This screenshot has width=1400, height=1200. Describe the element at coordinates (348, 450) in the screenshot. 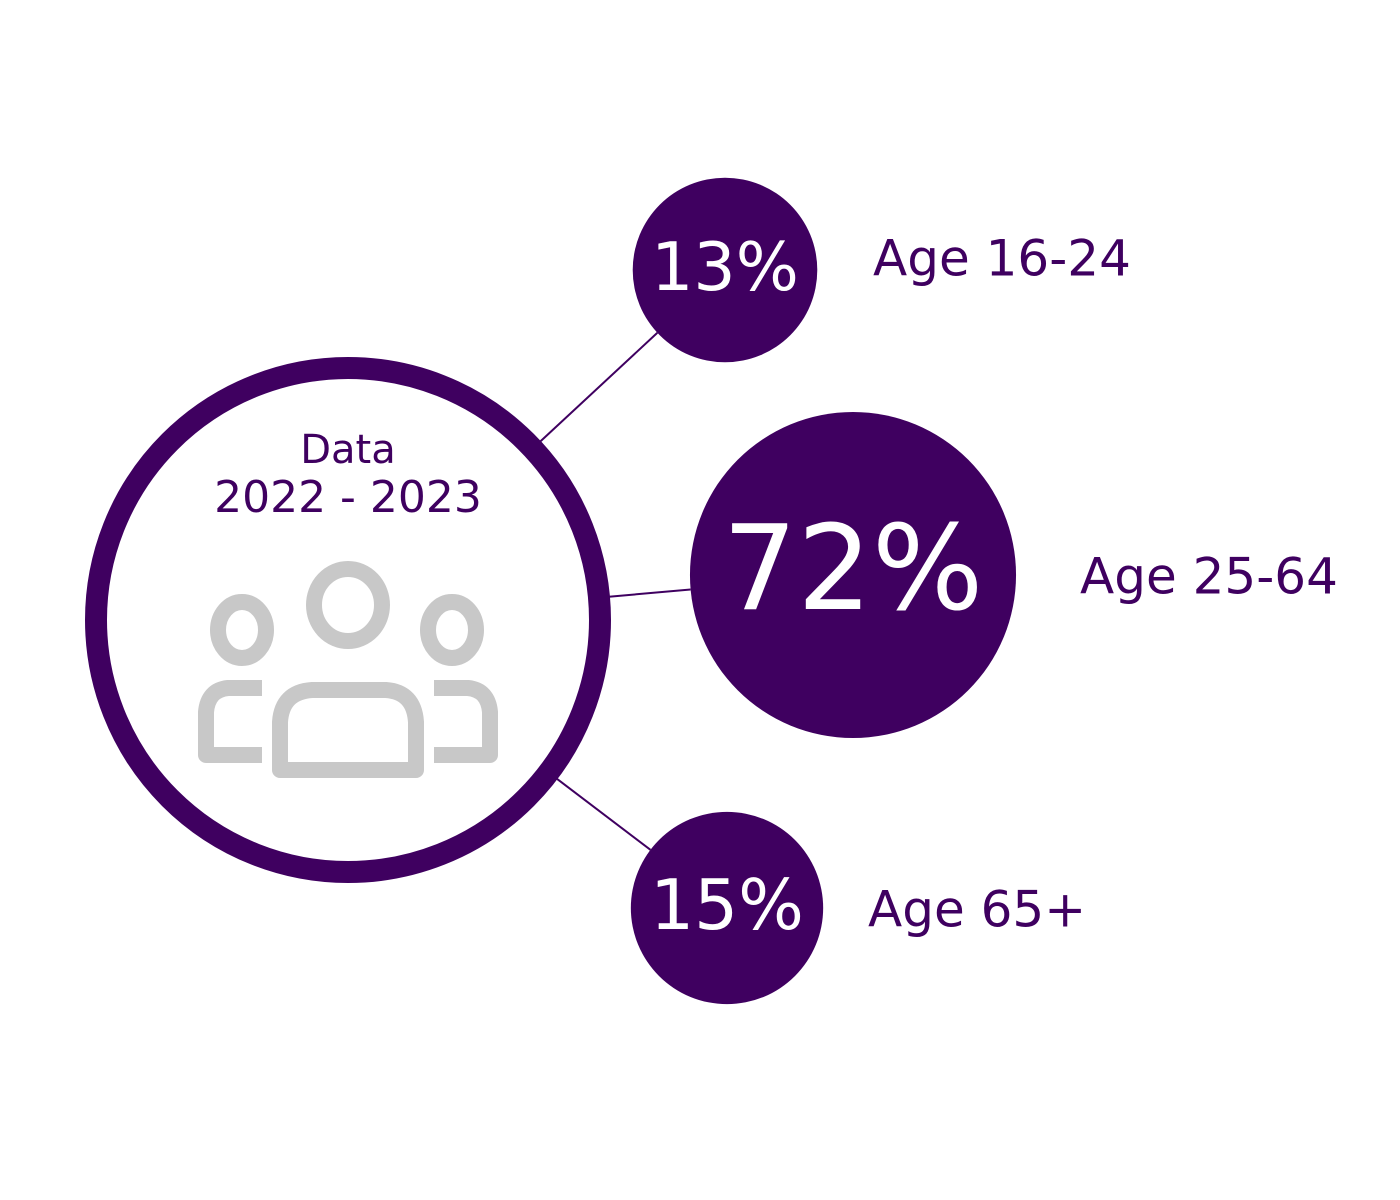

I see `hub-title: Data` at that location.